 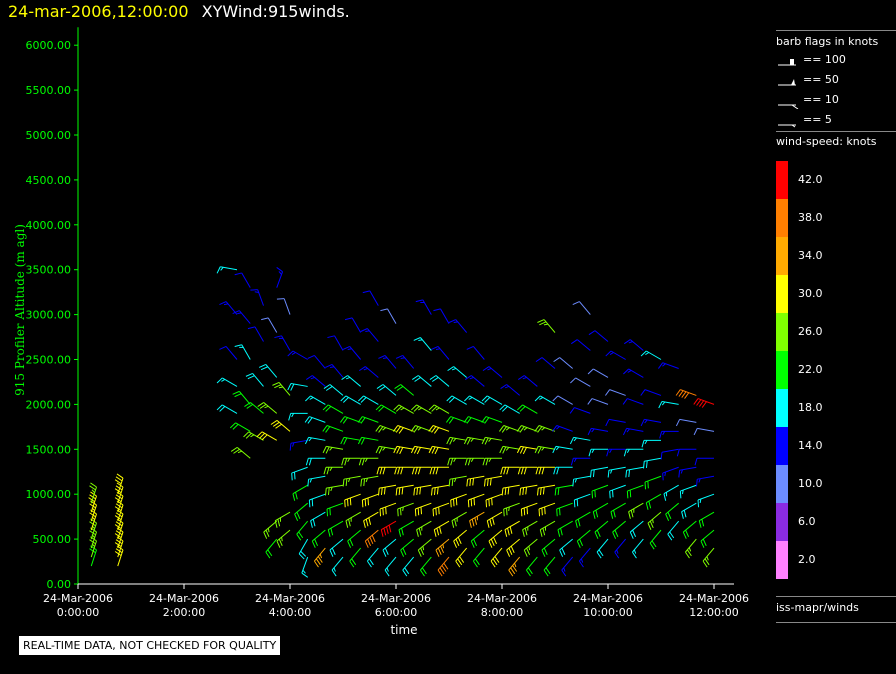 What do you see at coordinates (49, 90) in the screenshot?
I see `y-tick-label: 5500.00` at bounding box center [49, 90].